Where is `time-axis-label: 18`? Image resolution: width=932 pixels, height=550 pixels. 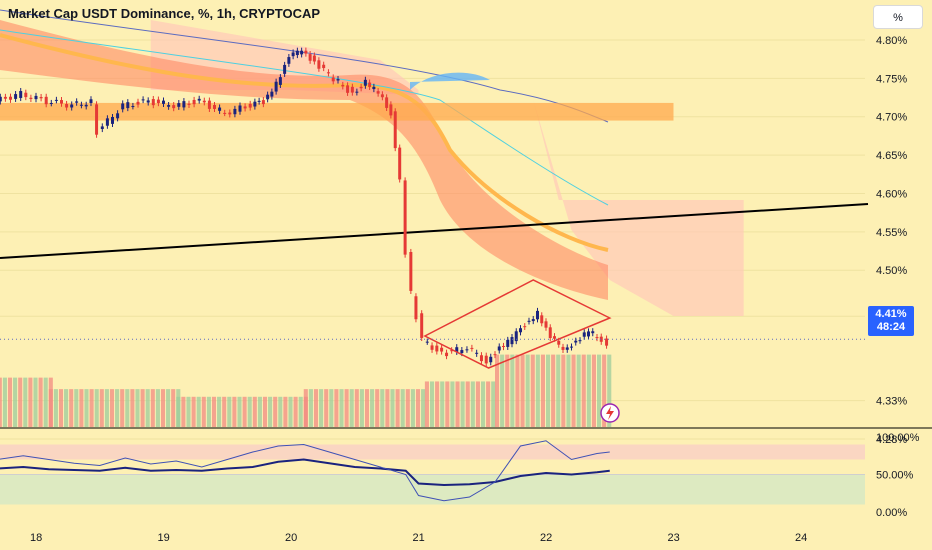 time-axis-label: 18 is located at coordinates (36, 538).